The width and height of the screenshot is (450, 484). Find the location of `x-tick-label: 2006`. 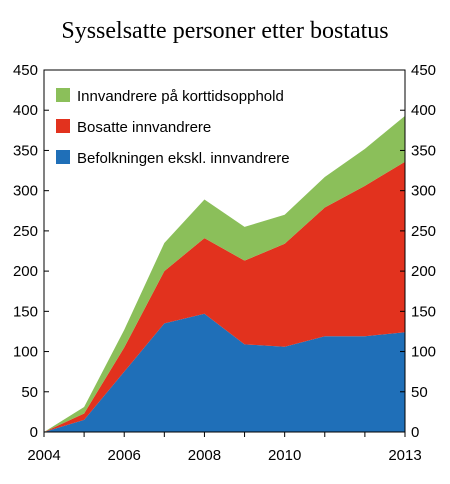

x-tick-label: 2006 is located at coordinates (124, 455).